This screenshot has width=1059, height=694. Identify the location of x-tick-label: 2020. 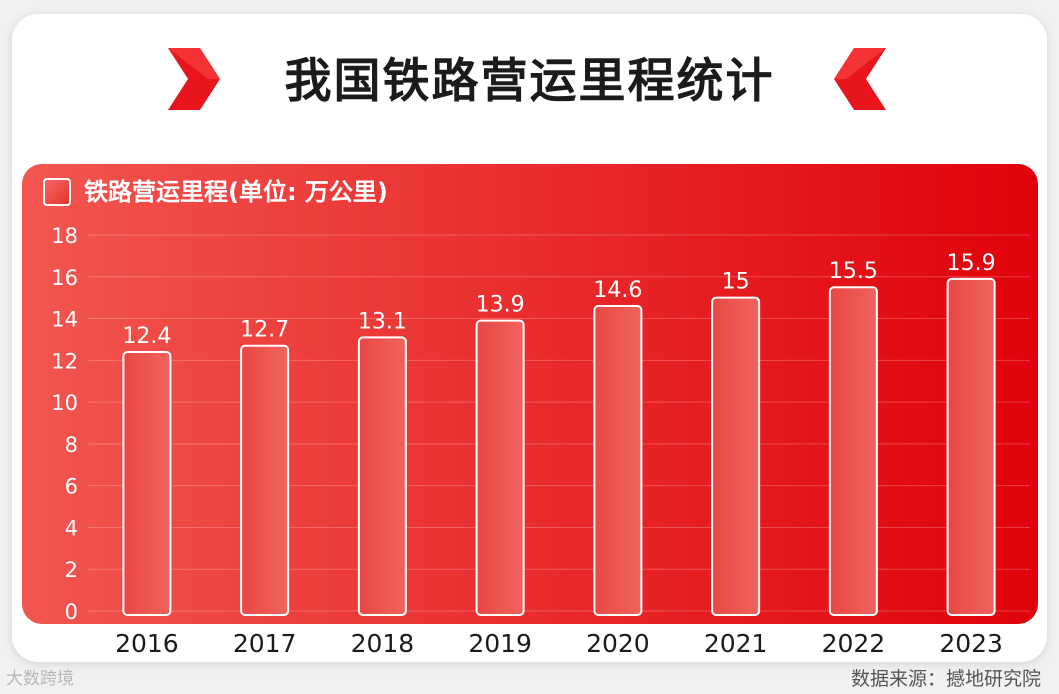
(618, 643).